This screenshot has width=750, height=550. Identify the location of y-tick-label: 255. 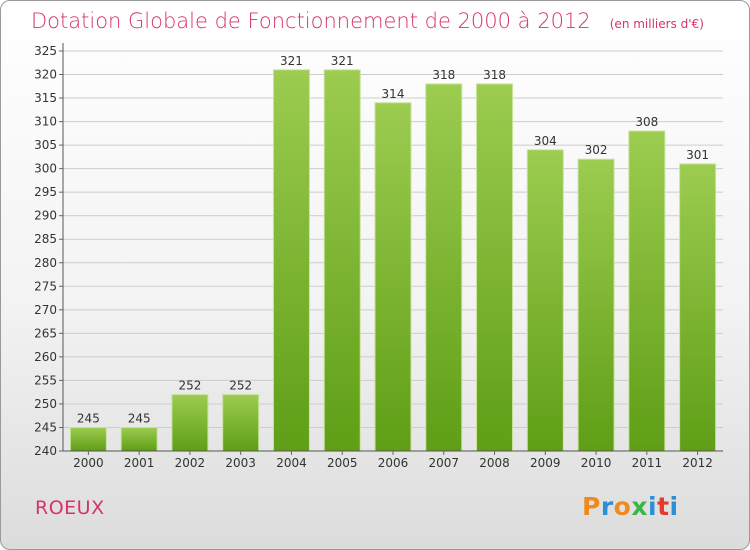
(45, 380).